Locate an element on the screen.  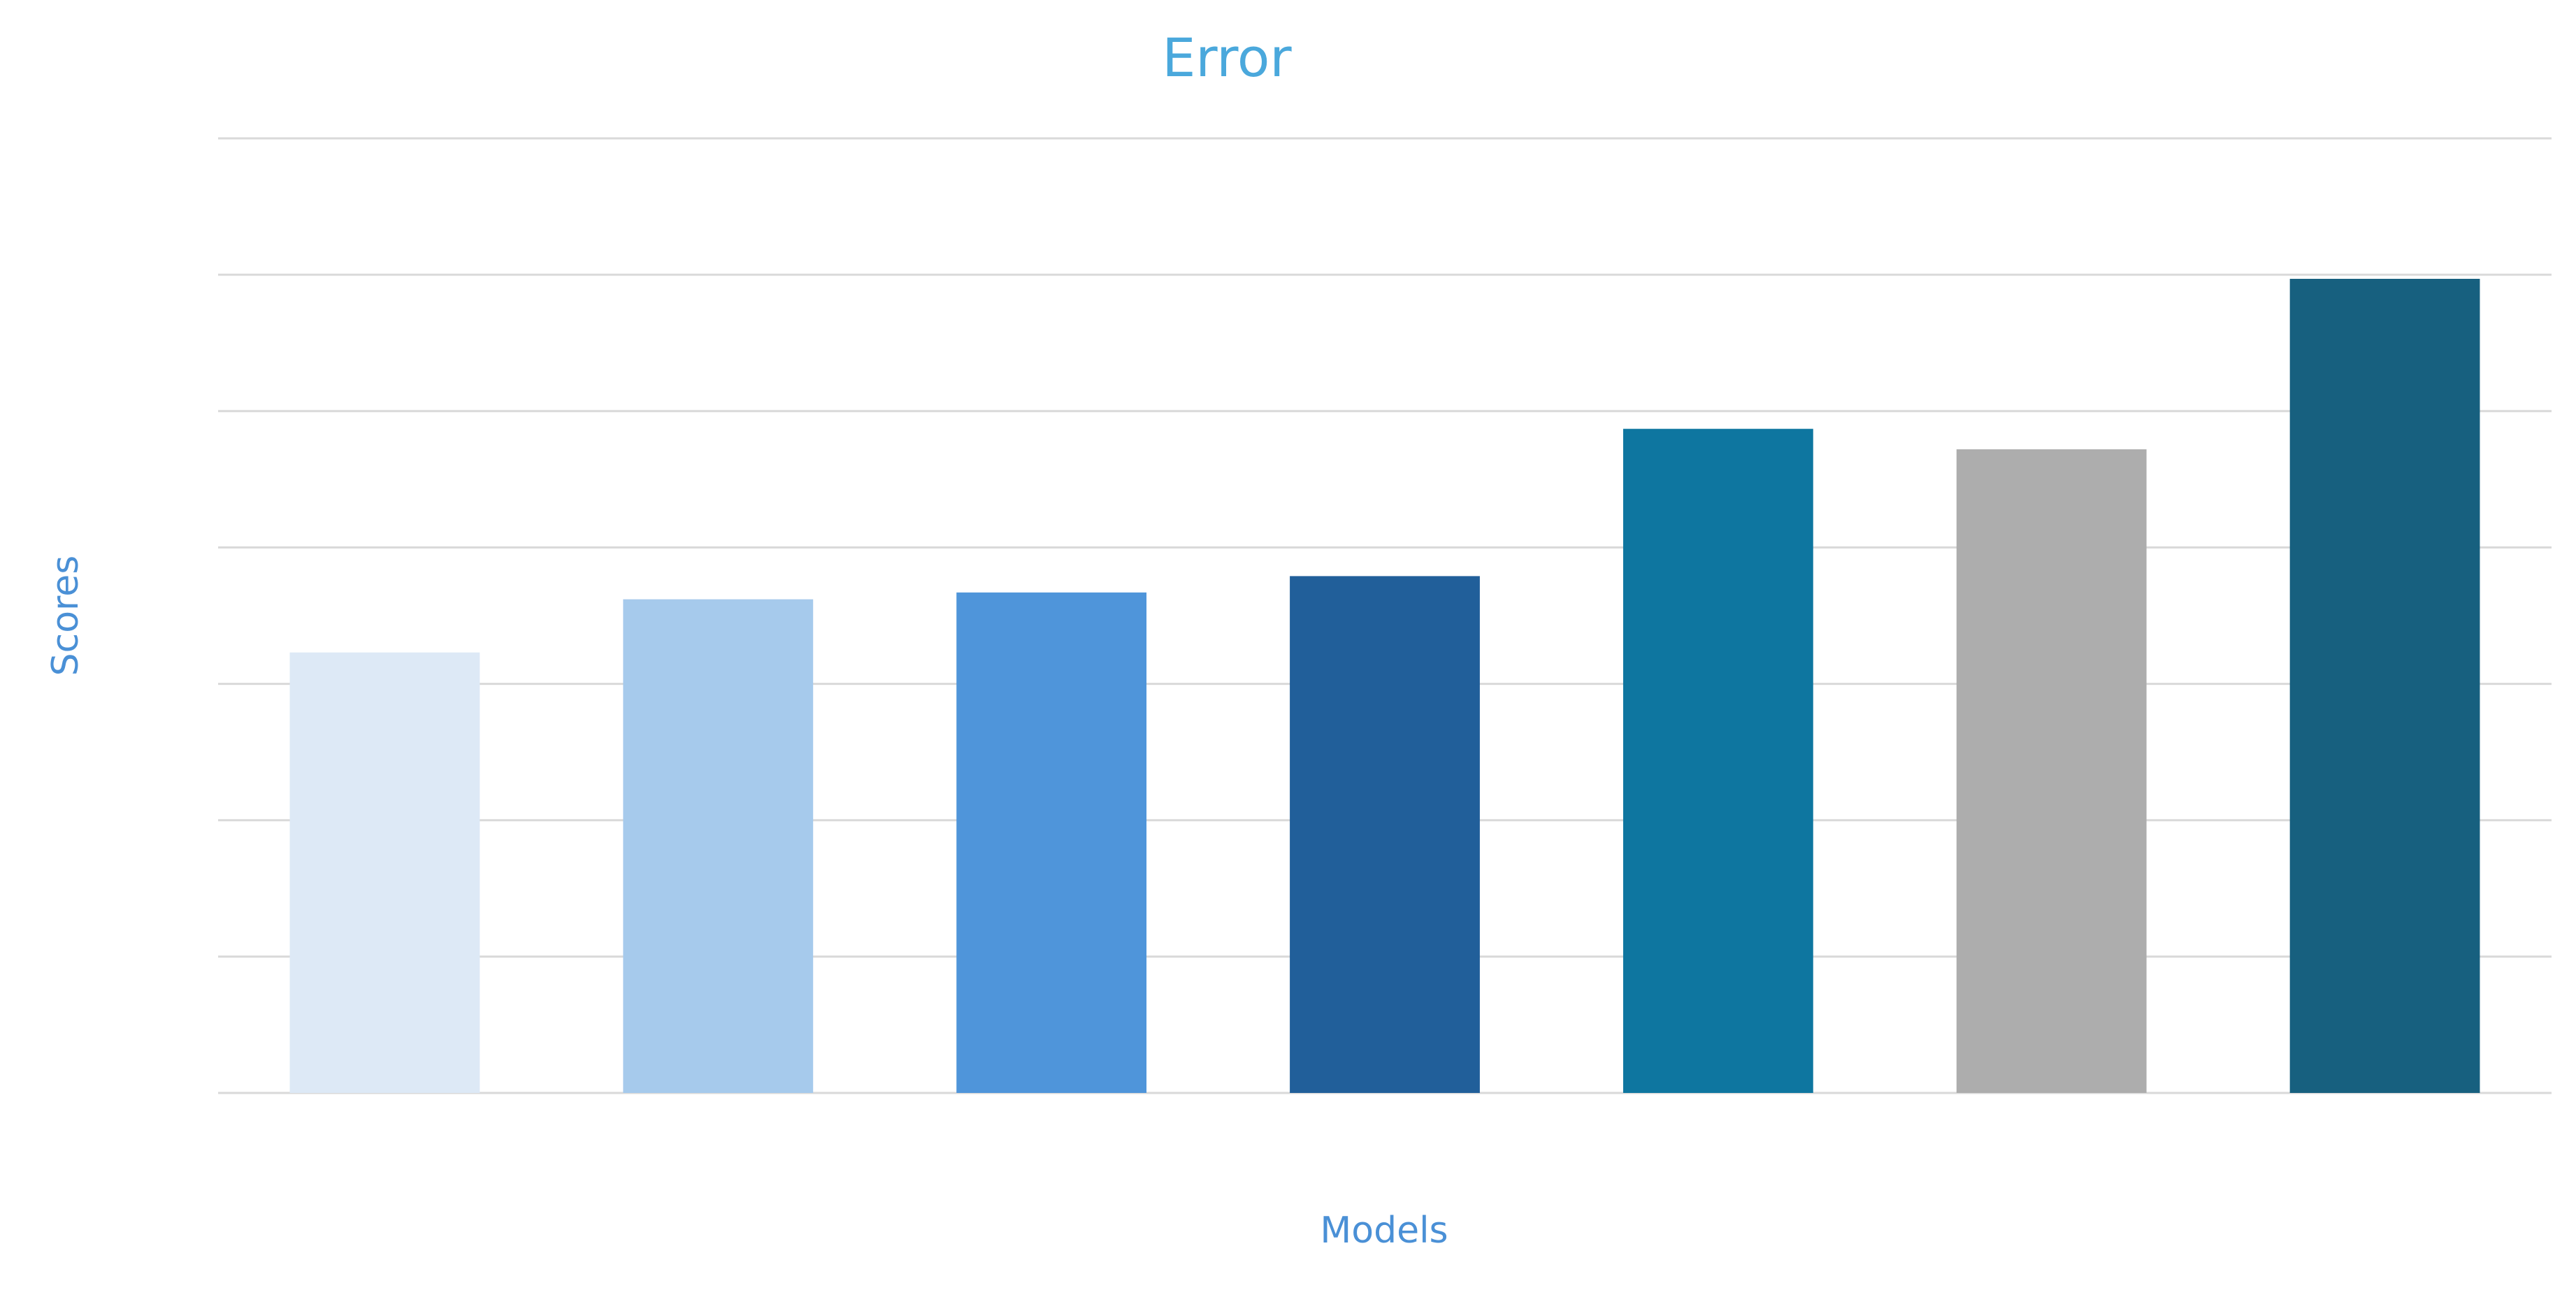
y-axis-label: Scores is located at coordinates (66, 616).